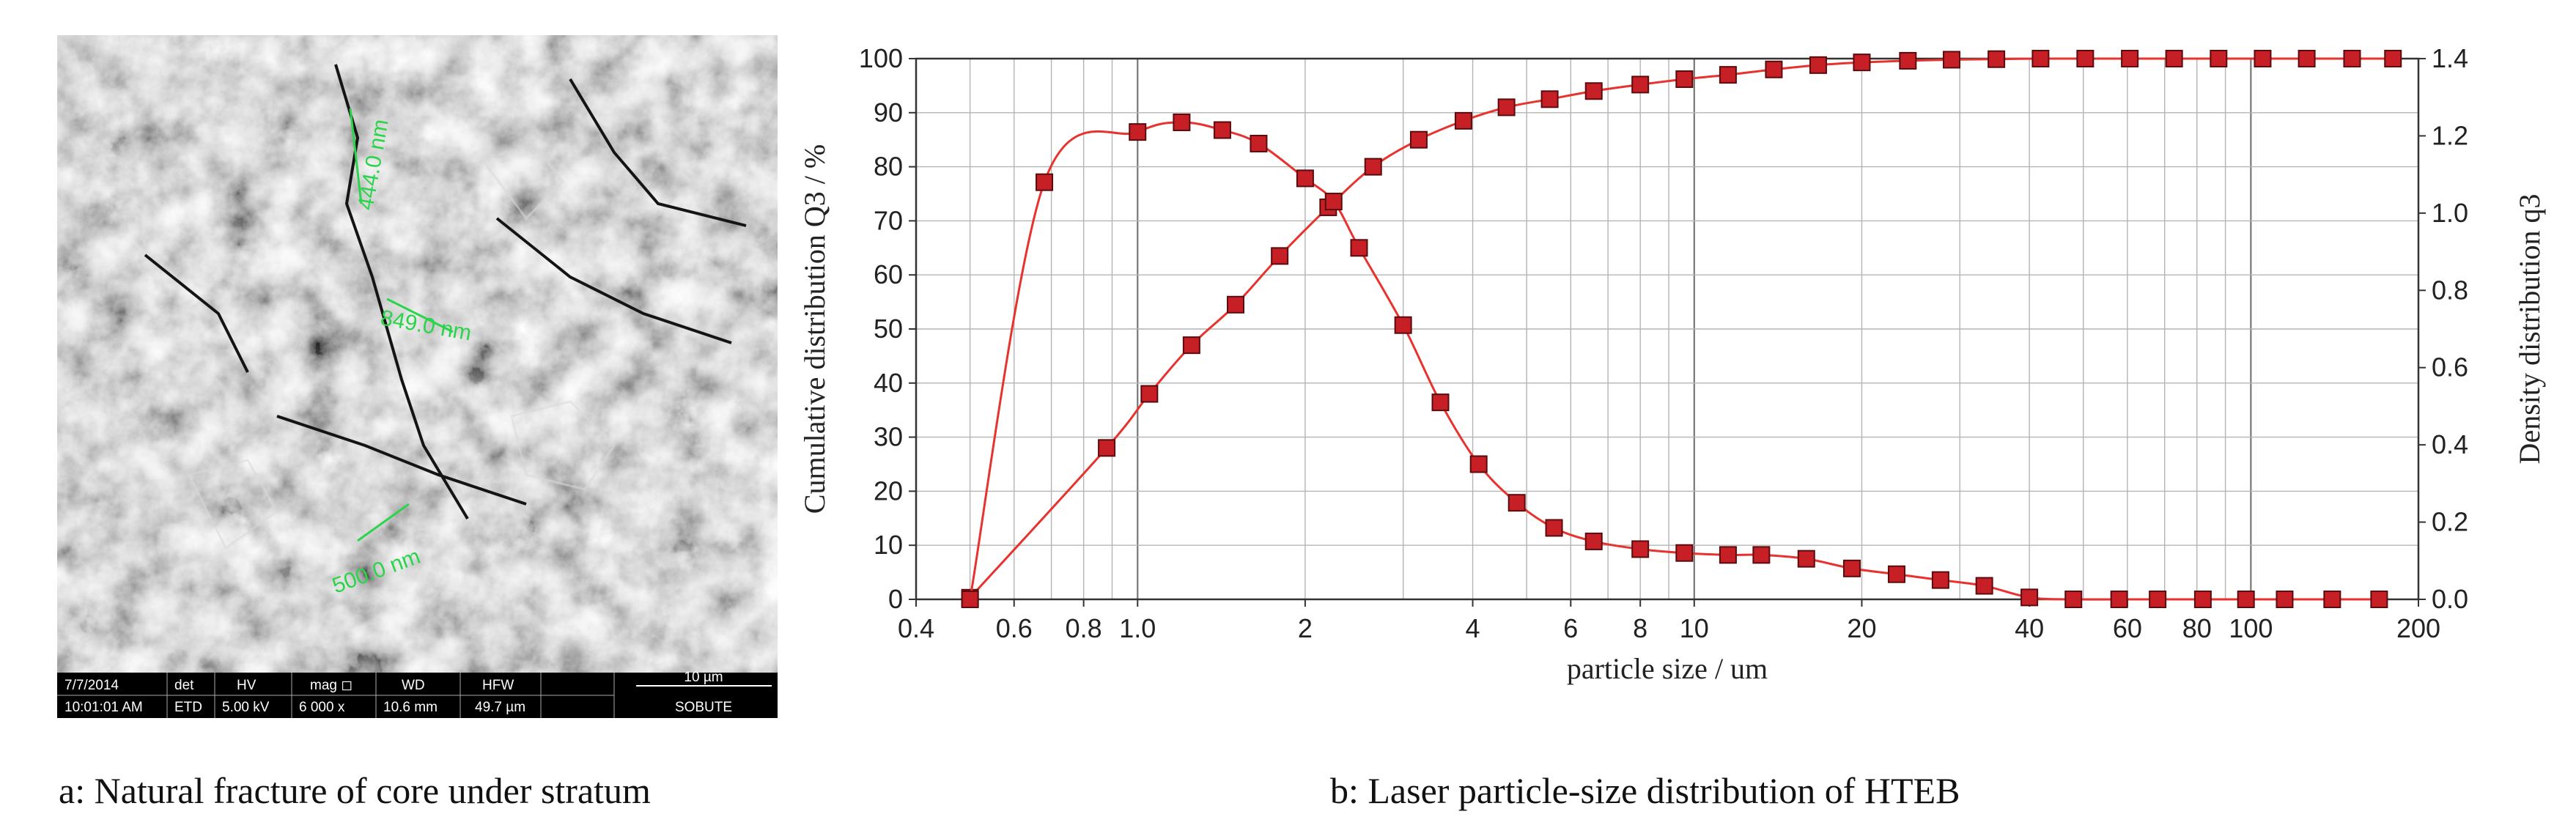 Image resolution: width=2576 pixels, height=836 pixels. I want to click on x-tick-label: 1.0, so click(1137, 628).